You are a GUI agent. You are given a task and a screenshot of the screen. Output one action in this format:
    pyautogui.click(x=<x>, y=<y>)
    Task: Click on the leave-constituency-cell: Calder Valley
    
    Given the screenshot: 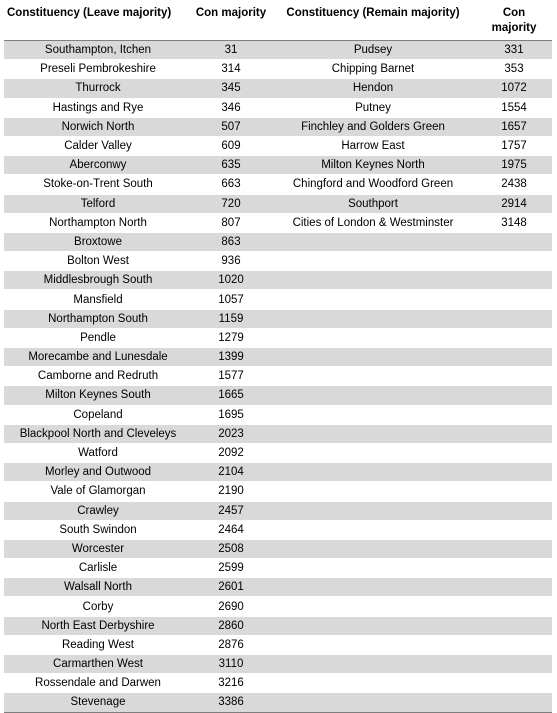 What is the action you would take?
    pyautogui.click(x=98, y=146)
    